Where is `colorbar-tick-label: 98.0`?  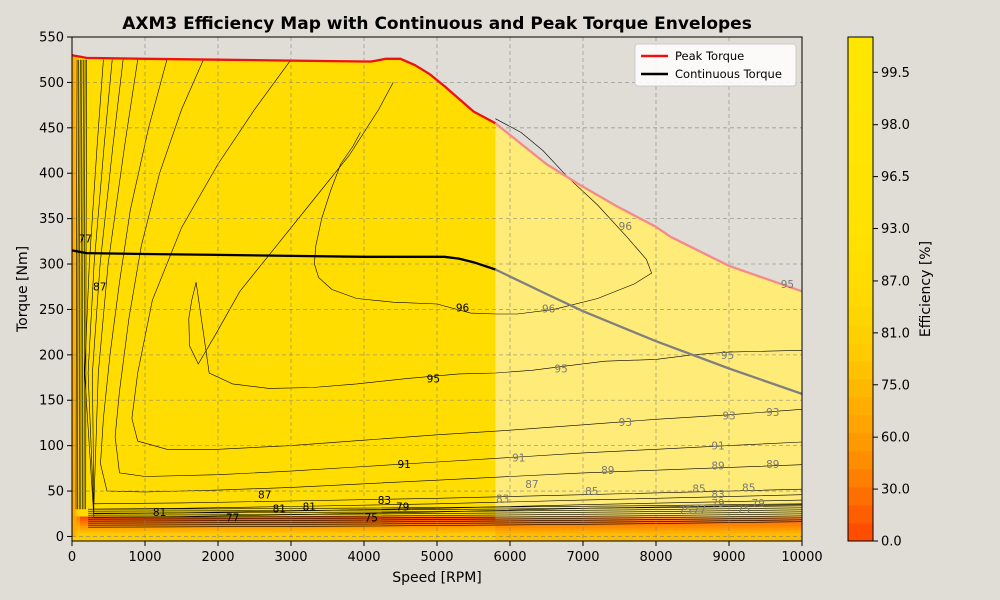
colorbar-tick-label: 98.0 is located at coordinates (895, 125).